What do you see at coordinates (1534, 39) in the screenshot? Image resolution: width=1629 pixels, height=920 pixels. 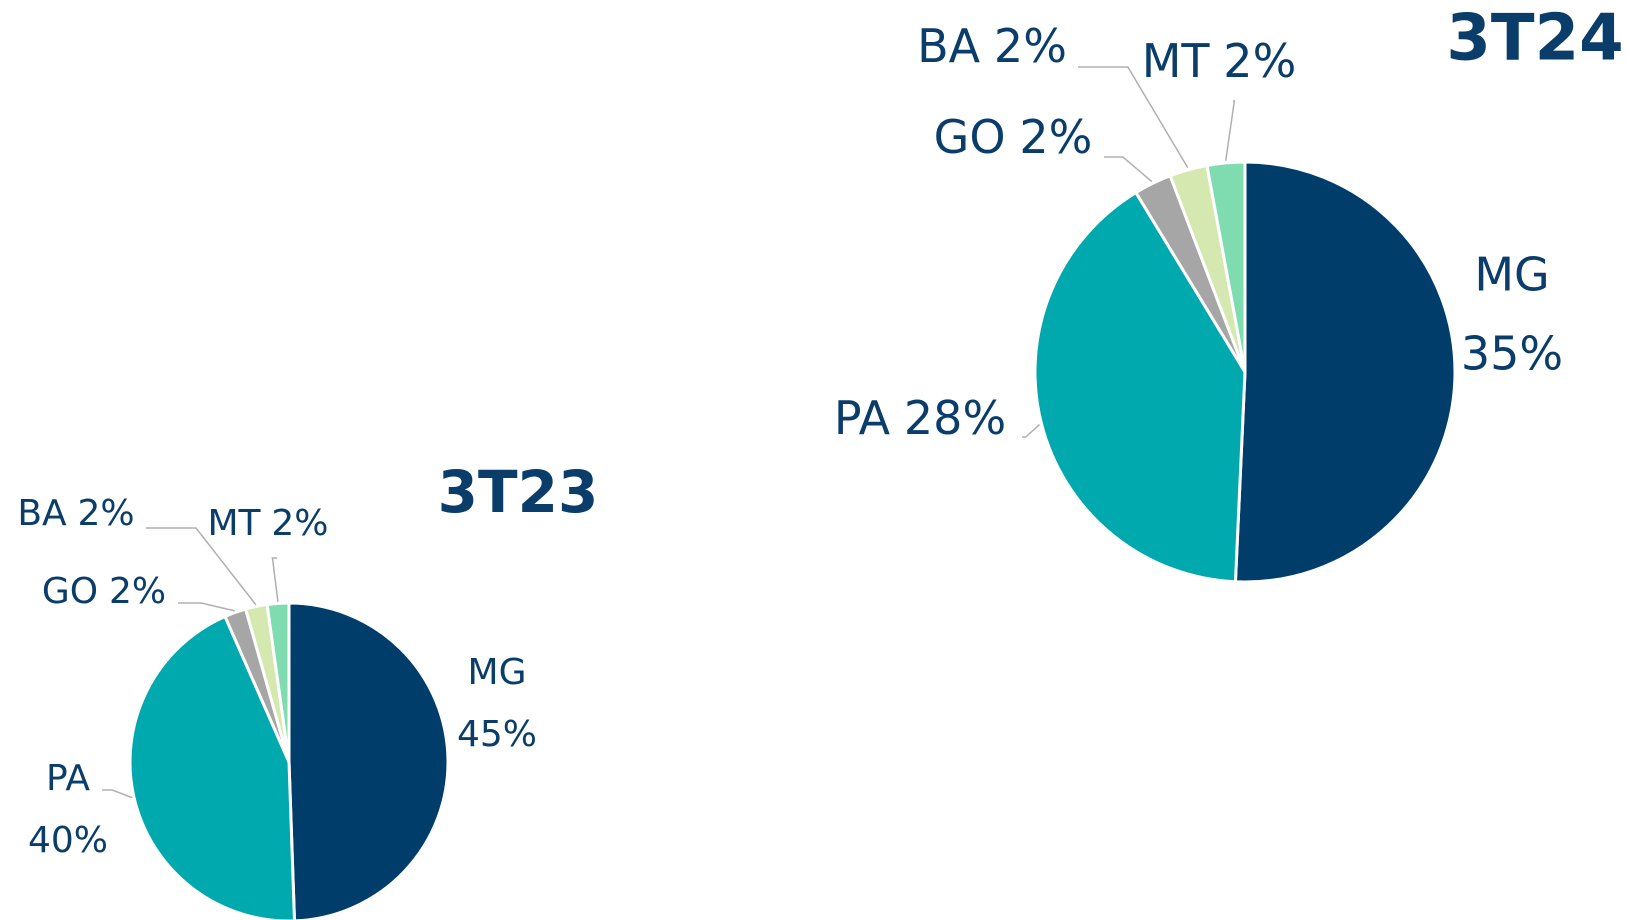 I see `chart-title: 3T24` at bounding box center [1534, 39].